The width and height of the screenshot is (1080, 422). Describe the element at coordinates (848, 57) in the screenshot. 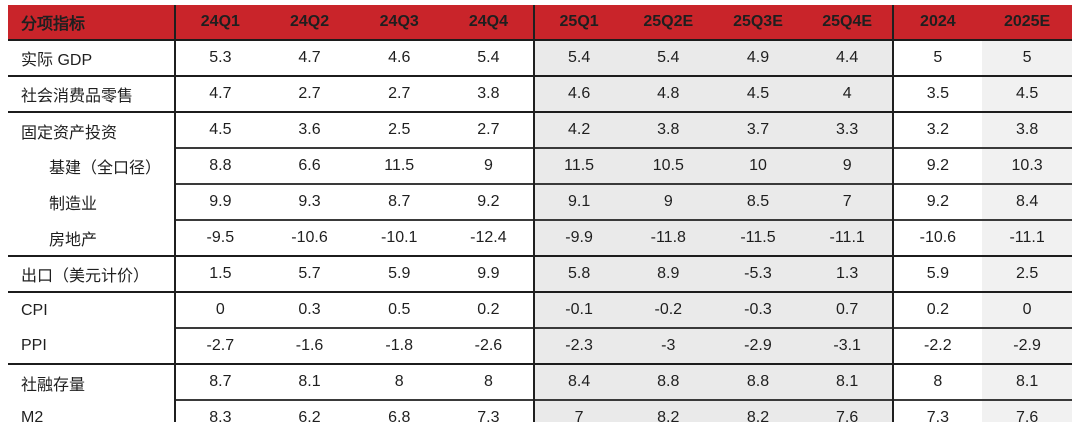

I see `data-cell: 4.4` at that location.